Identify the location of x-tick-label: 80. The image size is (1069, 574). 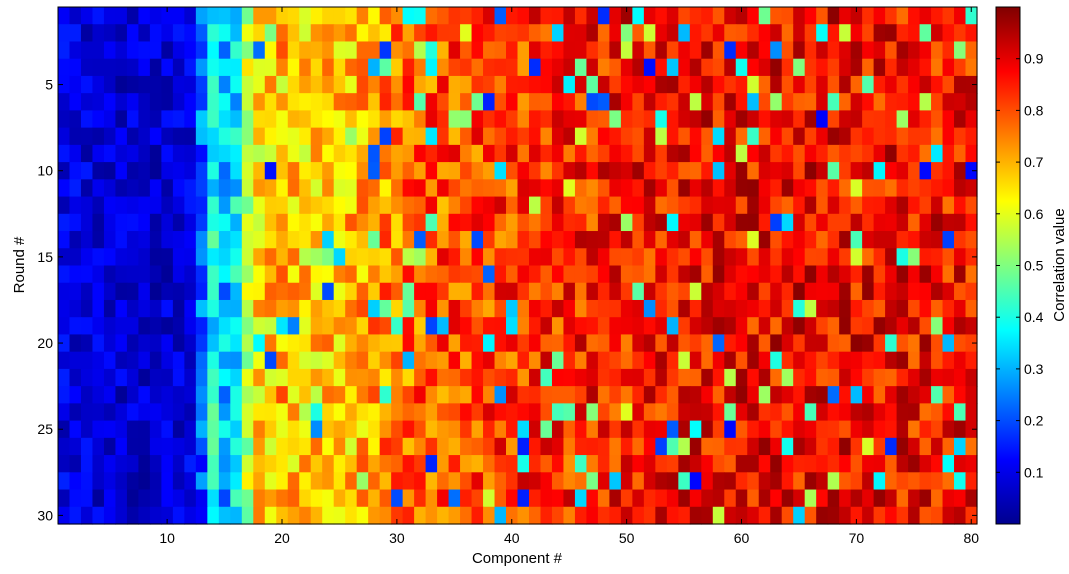
(971, 538).